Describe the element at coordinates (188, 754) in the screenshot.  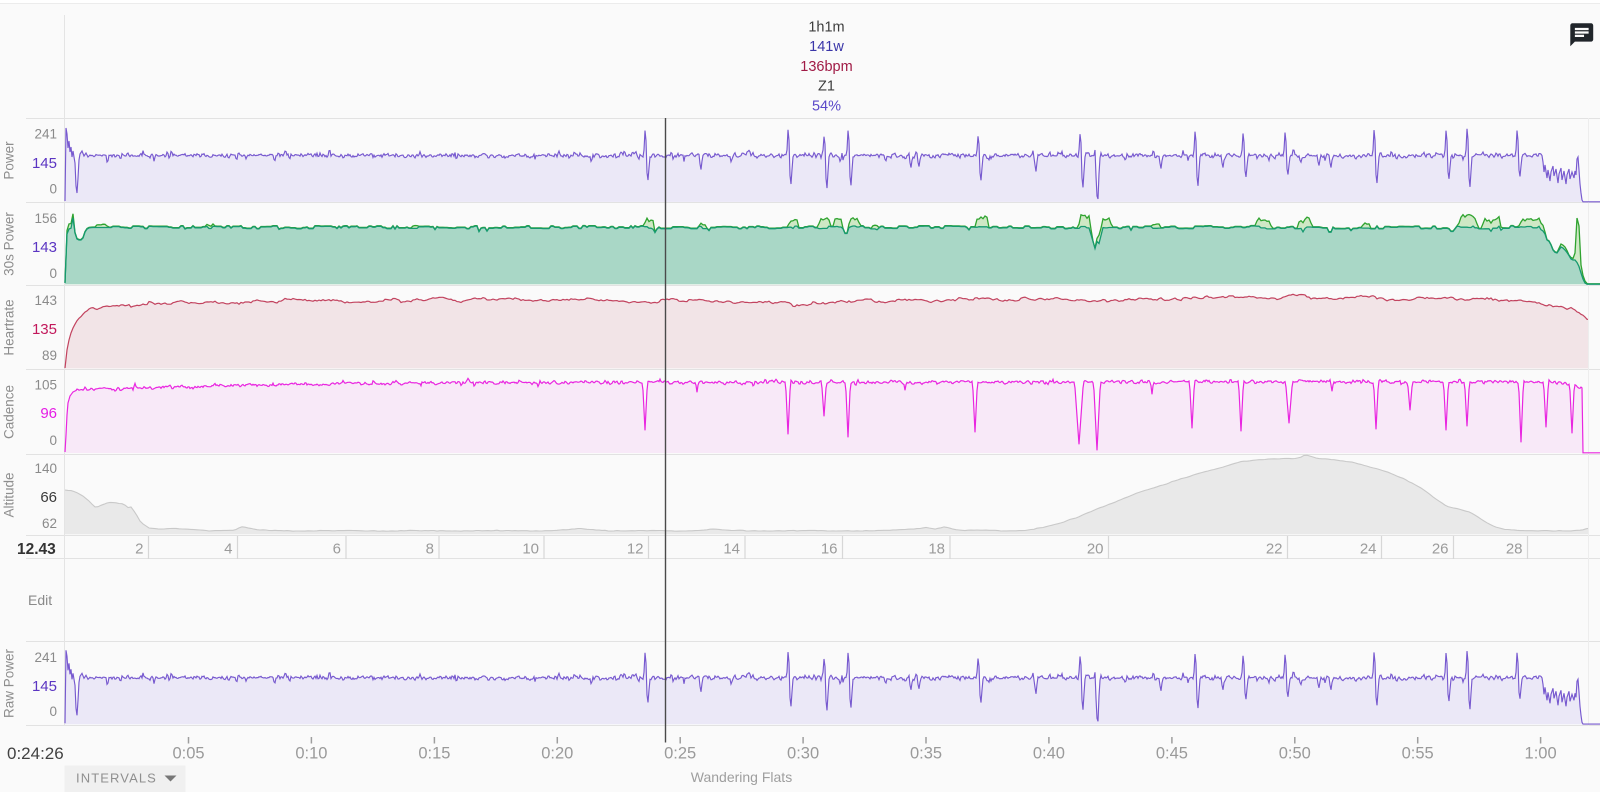
I see `svg-text: 0:05` at that location.